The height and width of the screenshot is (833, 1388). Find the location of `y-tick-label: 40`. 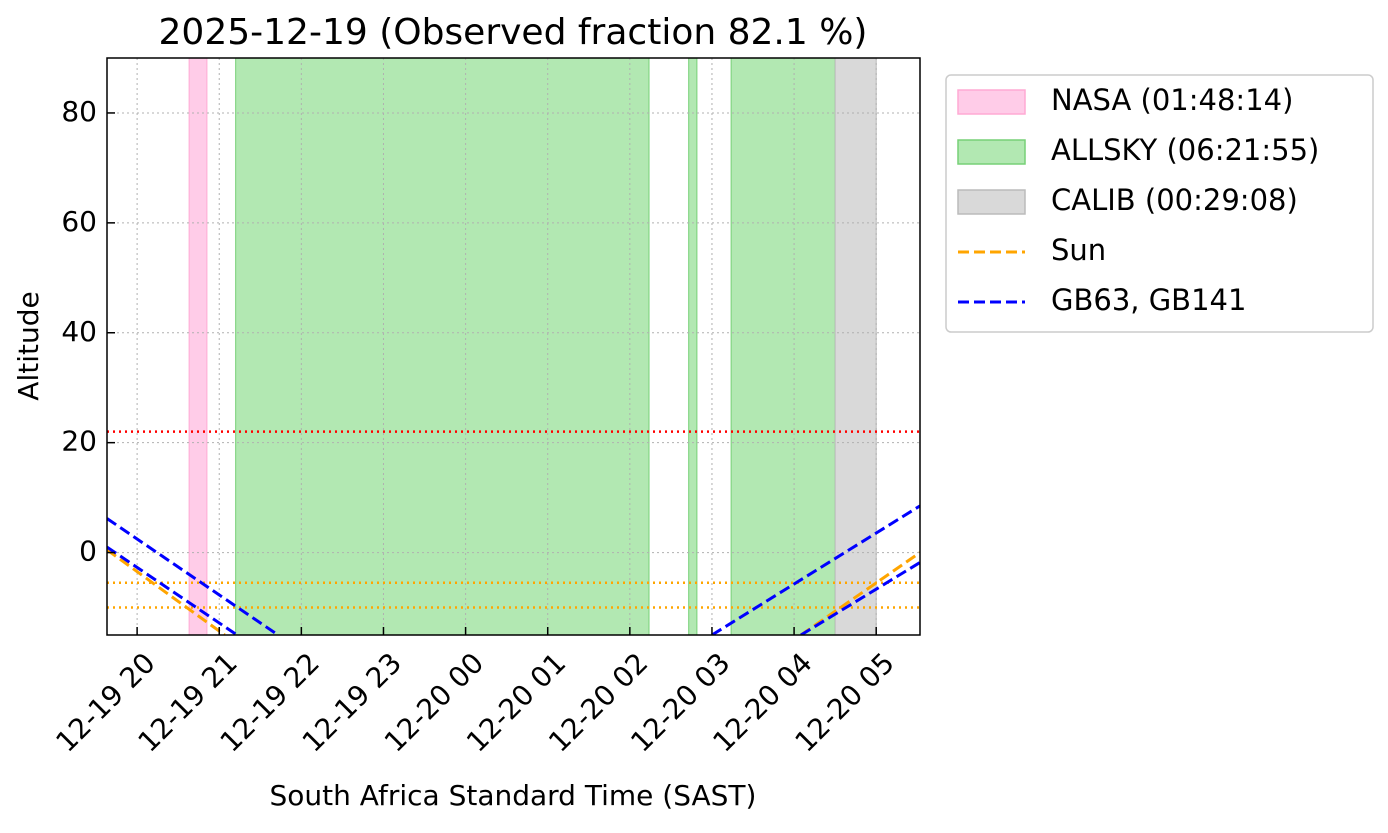

y-tick-label: 40 is located at coordinates (79, 331).